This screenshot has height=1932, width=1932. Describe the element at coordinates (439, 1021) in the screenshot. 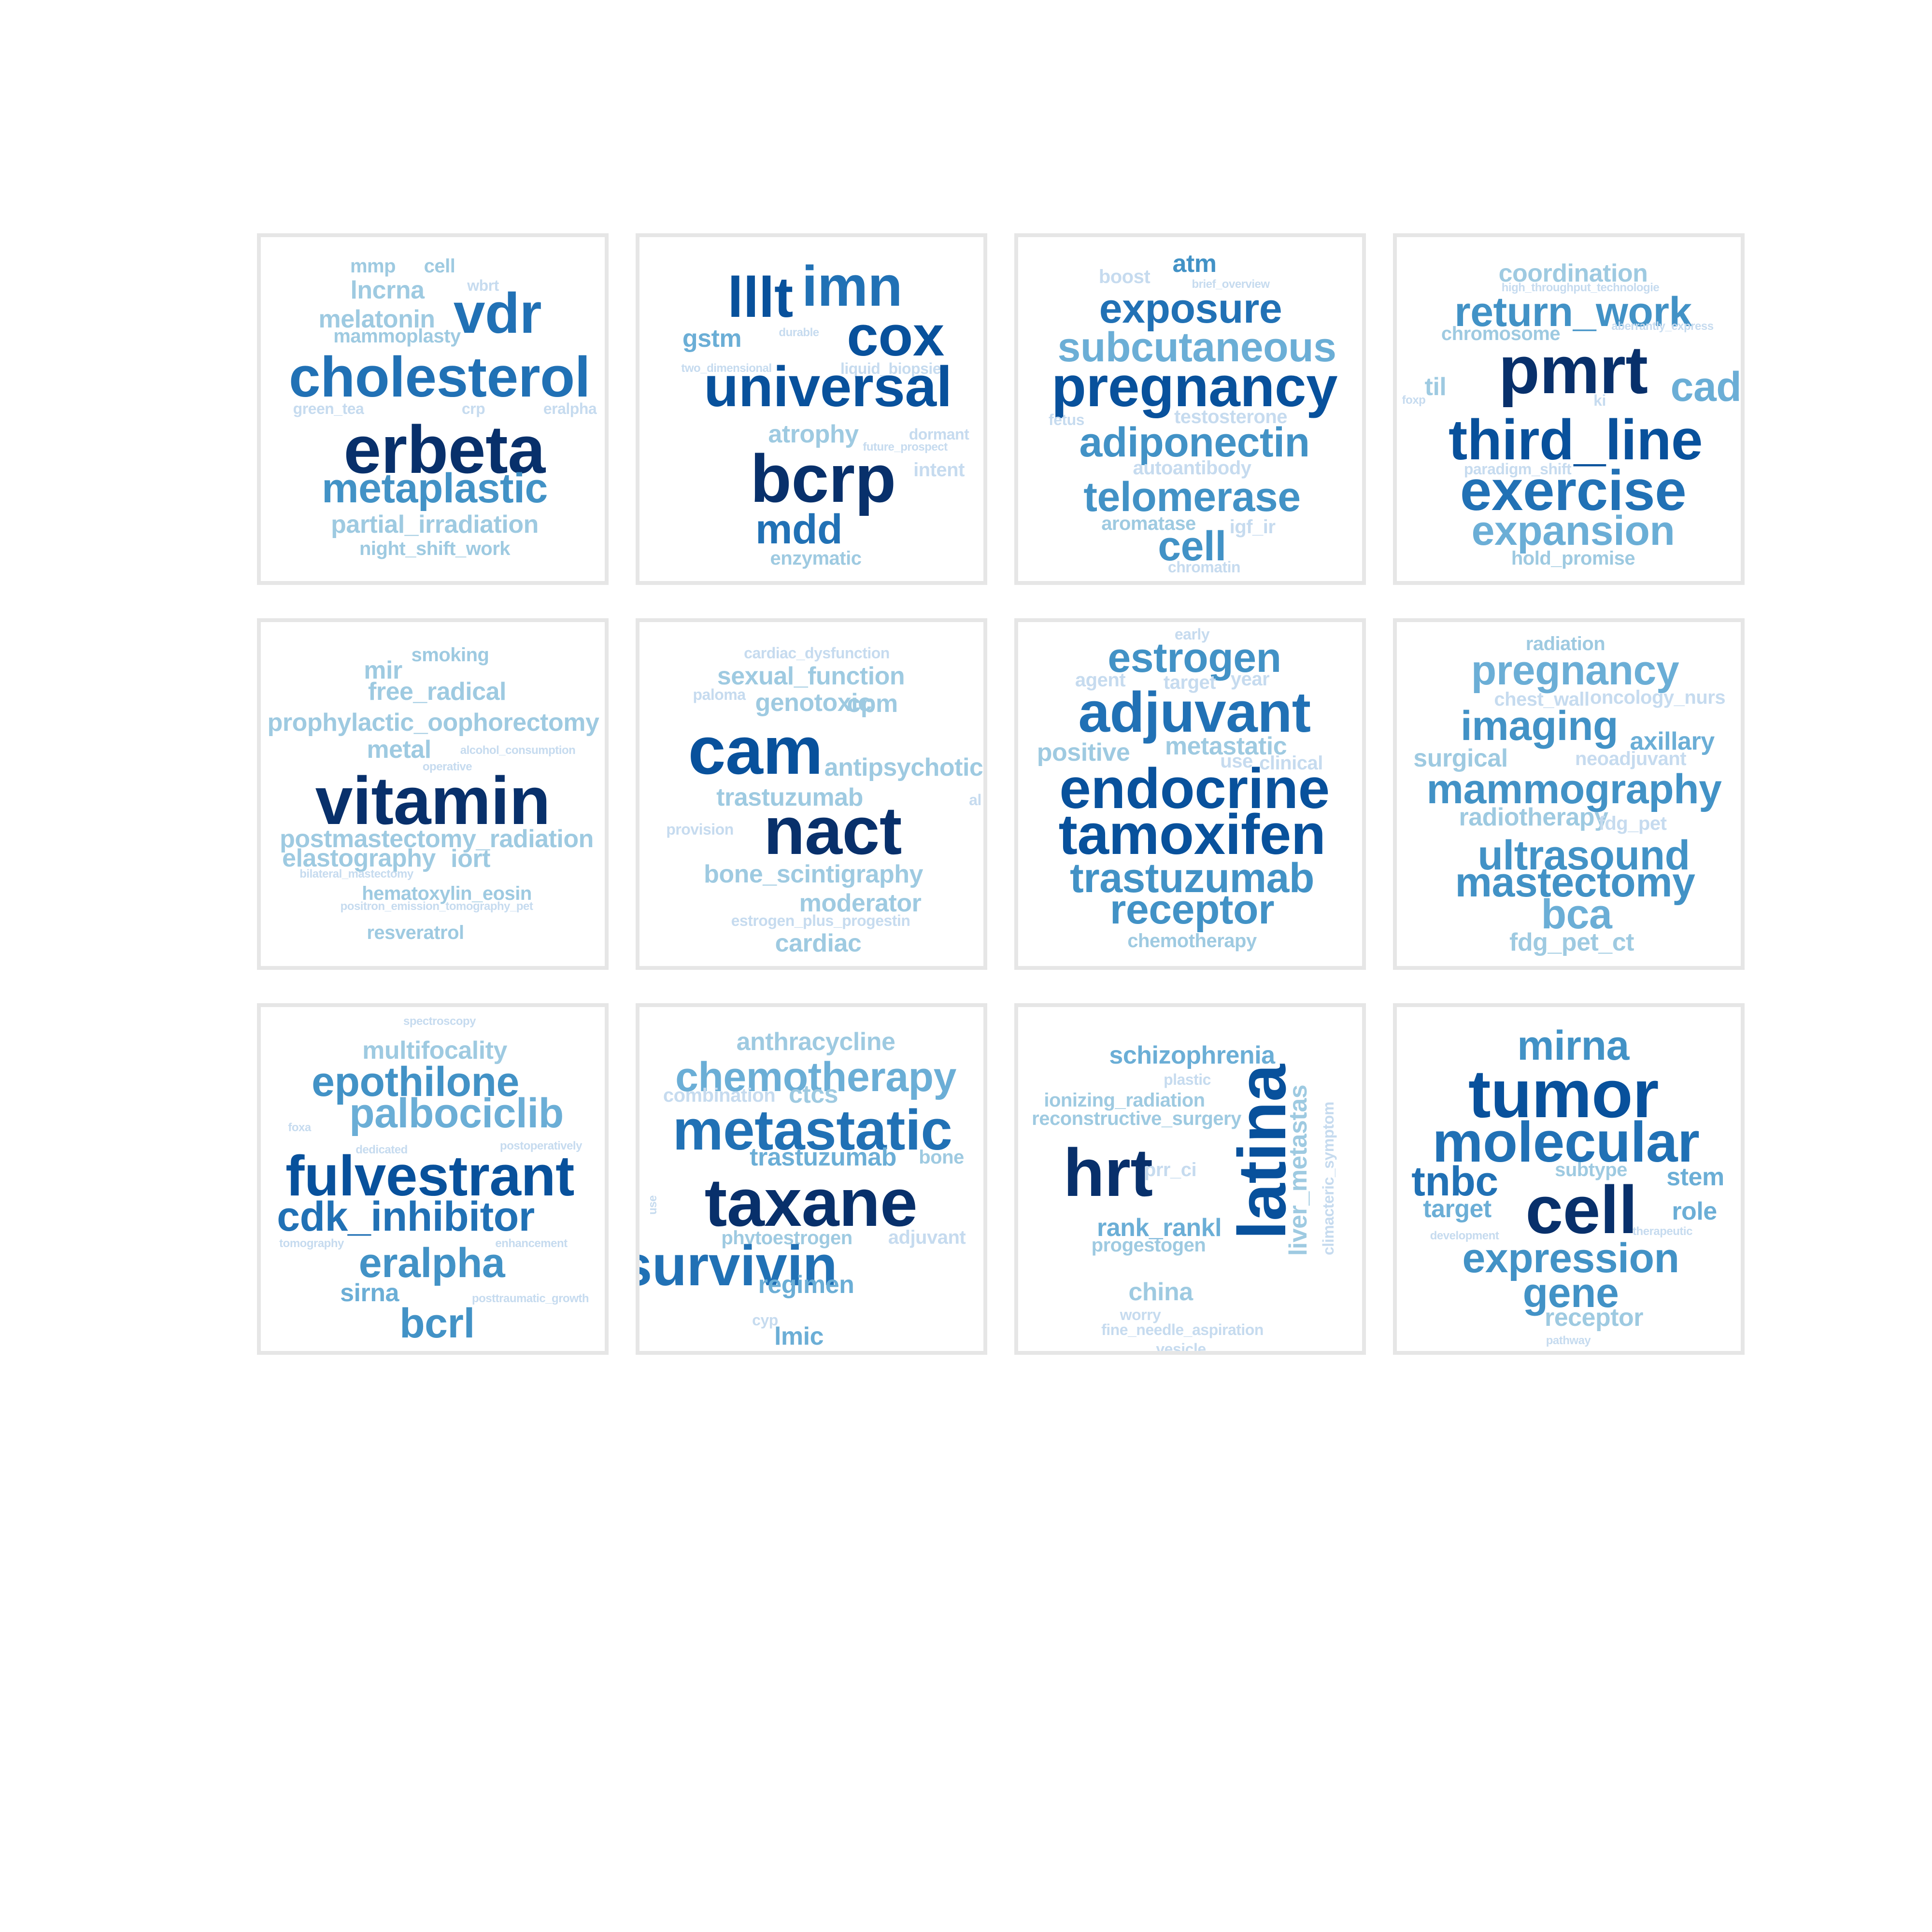

I see `cloud-word: spectroscopy` at that location.